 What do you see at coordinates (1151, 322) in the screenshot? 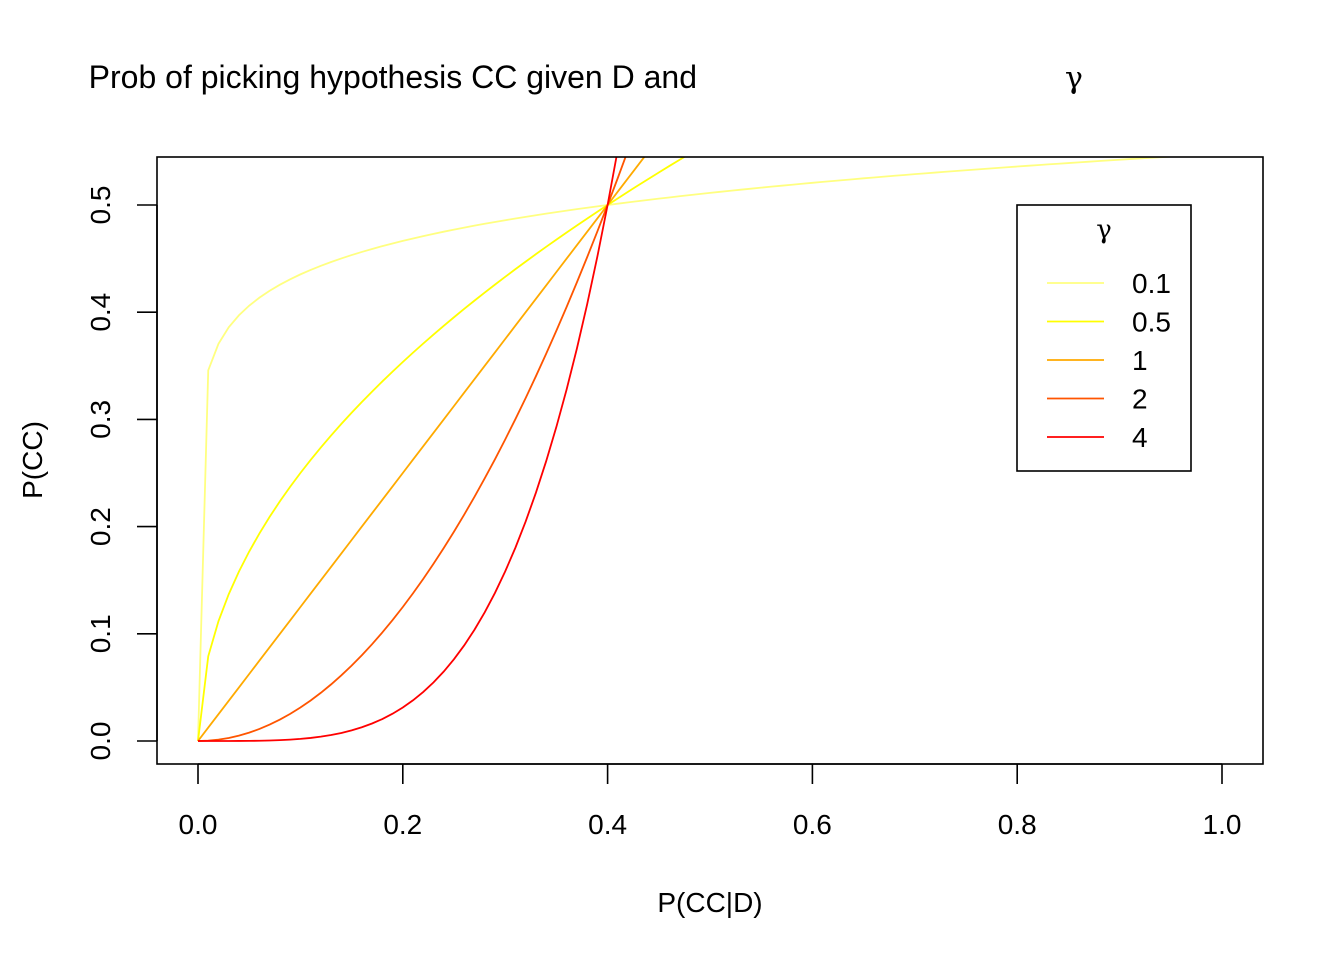
I see `legend-label: 0.5` at bounding box center [1151, 322].